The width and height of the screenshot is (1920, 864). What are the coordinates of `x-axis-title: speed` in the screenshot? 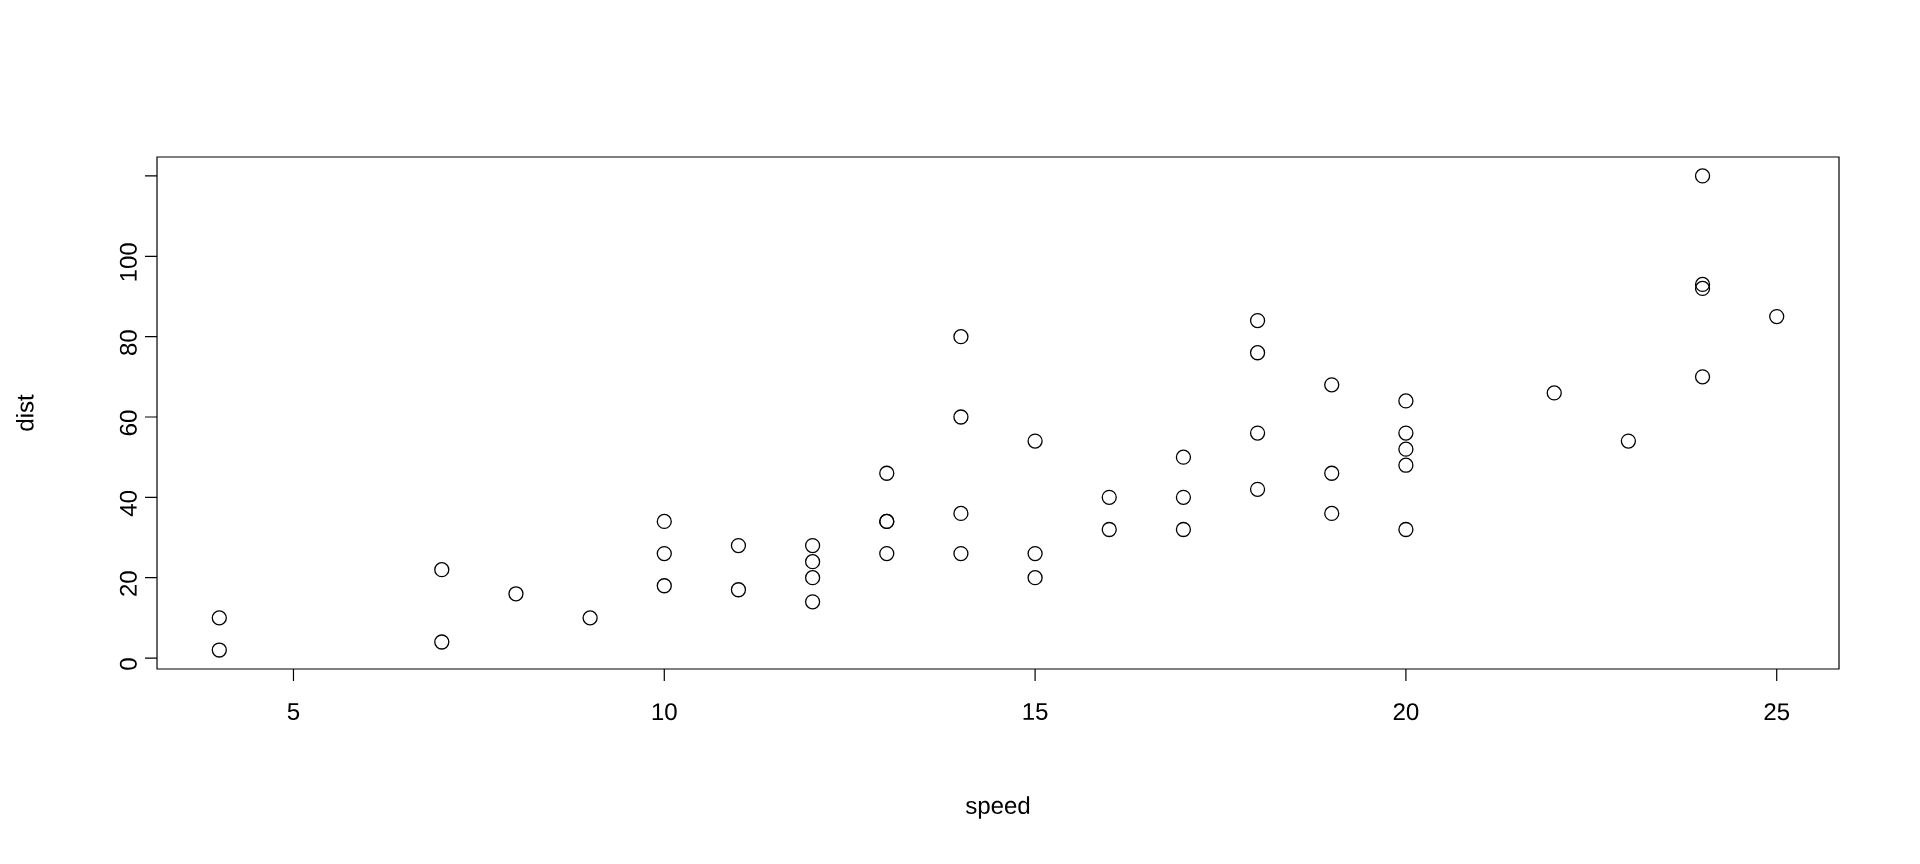 It's located at (997, 807).